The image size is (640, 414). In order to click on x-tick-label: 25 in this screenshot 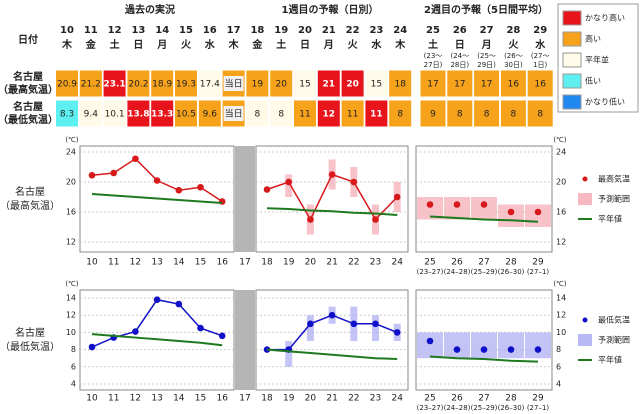, I will do `click(429, 263)`.